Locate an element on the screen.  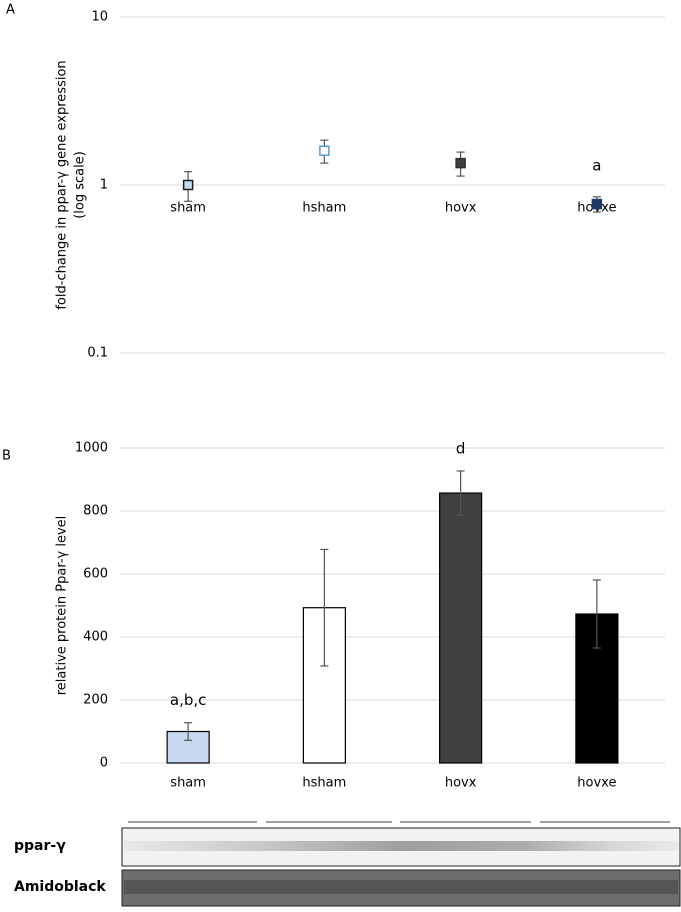
y-tick-label: 1000 is located at coordinates (91, 448).